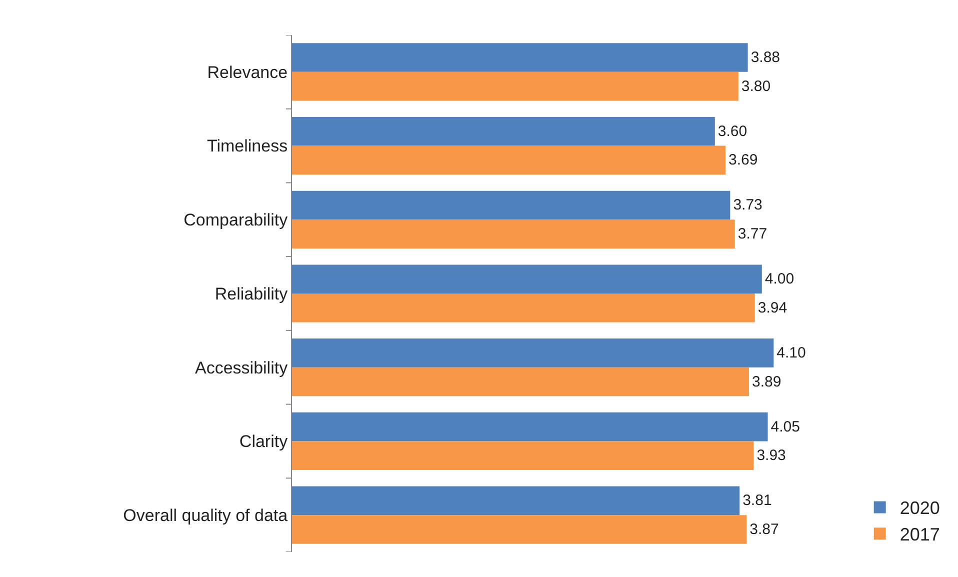  Describe the element at coordinates (785, 427) in the screenshot. I see `data-label: 4.05` at that location.